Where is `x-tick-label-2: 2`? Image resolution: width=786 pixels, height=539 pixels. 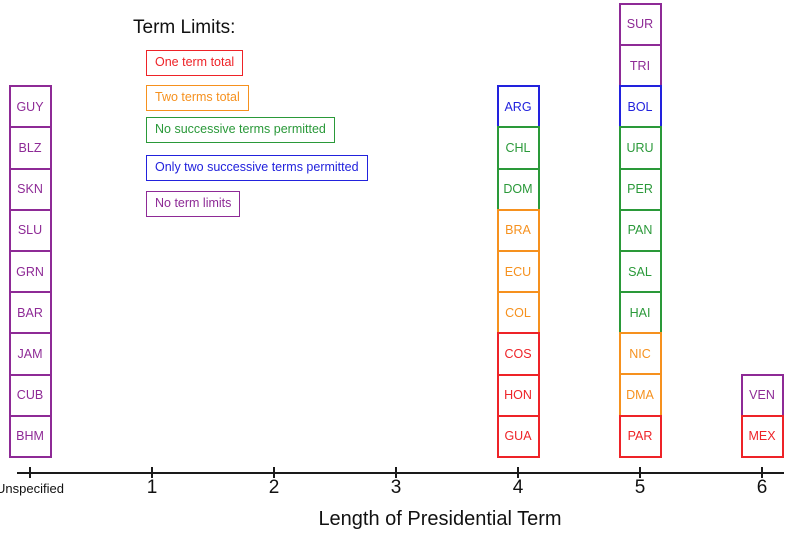 x-tick-label-2: 2 is located at coordinates (274, 487).